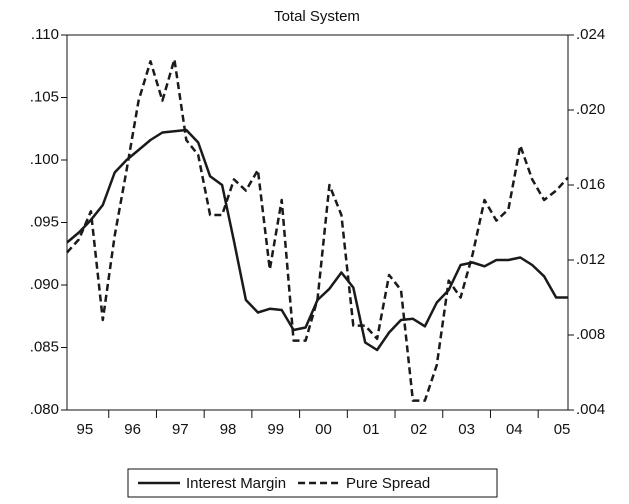 This screenshot has width=629, height=504. Describe the element at coordinates (590, 184) in the screenshot. I see `y2-tick-label: .016` at that location.